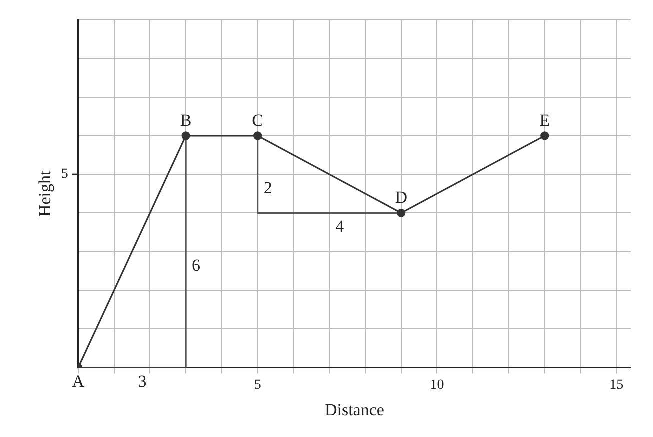 The image size is (653, 437). Describe the element at coordinates (186, 120) in the screenshot. I see `annotation: B` at that location.